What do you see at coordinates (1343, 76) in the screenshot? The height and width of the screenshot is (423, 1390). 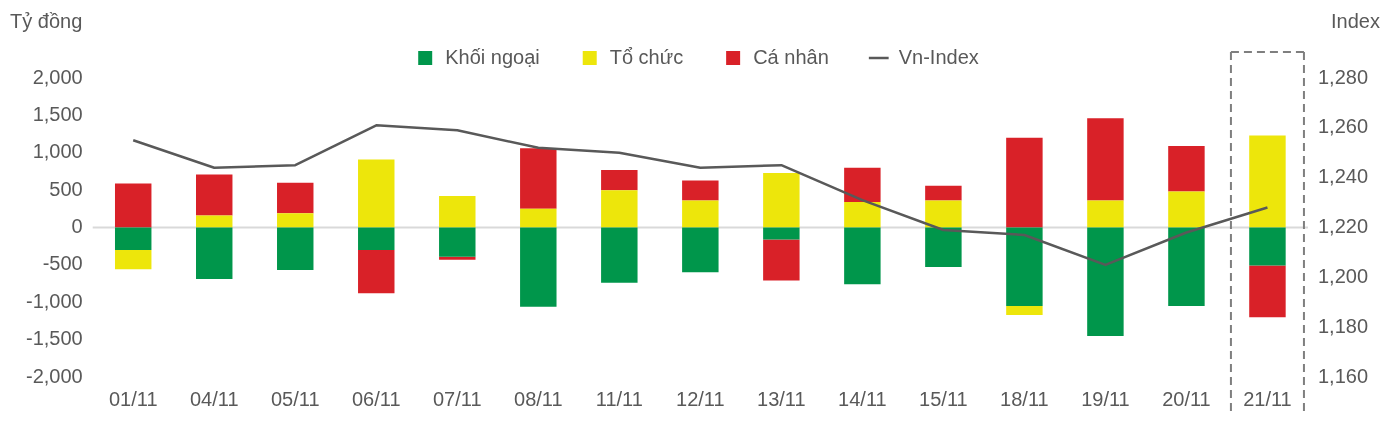 I see `y2-tick-label: 1,280` at bounding box center [1343, 76].